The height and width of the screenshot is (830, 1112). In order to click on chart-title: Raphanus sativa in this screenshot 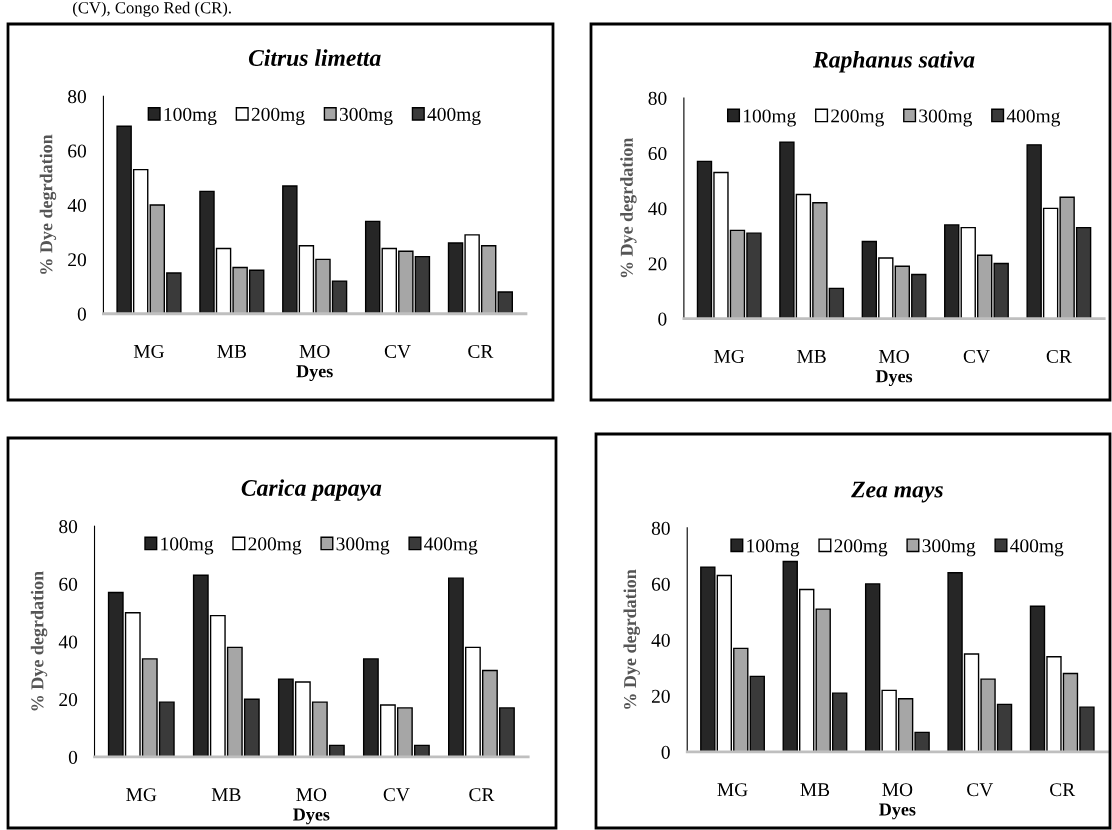, I will do `click(893, 62)`.